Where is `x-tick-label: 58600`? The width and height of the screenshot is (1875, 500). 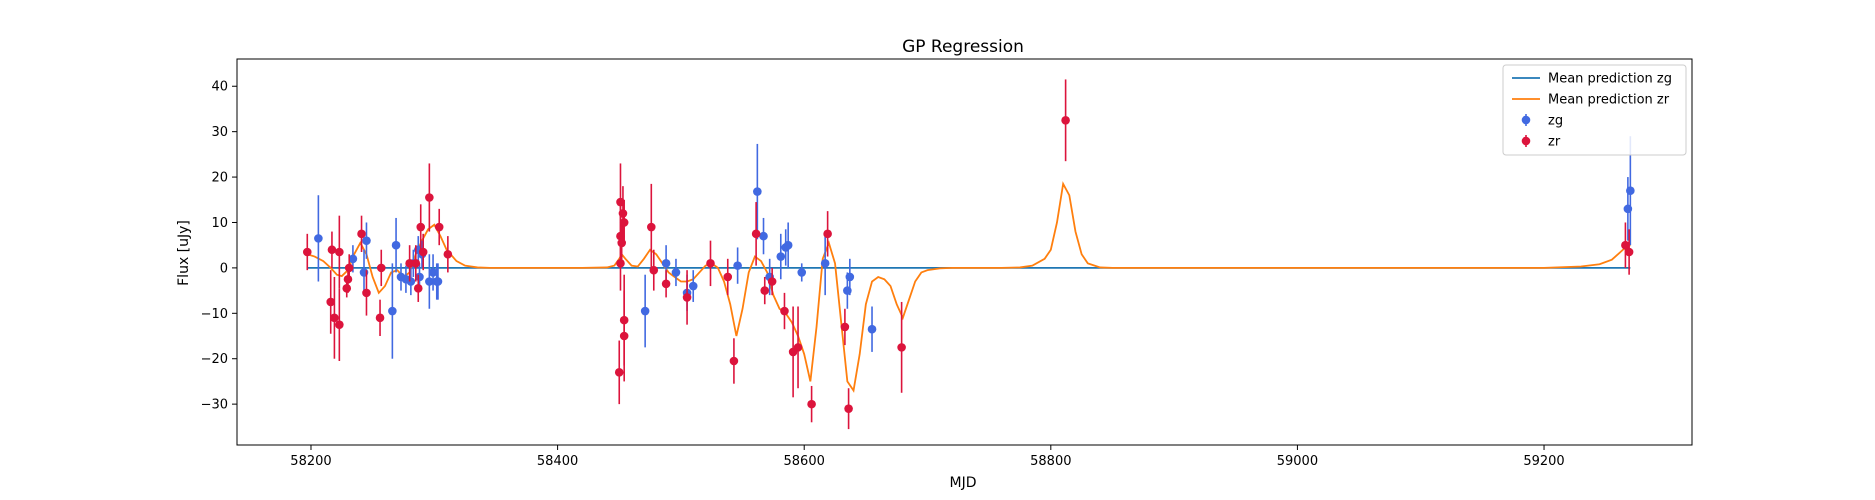
x-tick-label: 58600 is located at coordinates (804, 461).